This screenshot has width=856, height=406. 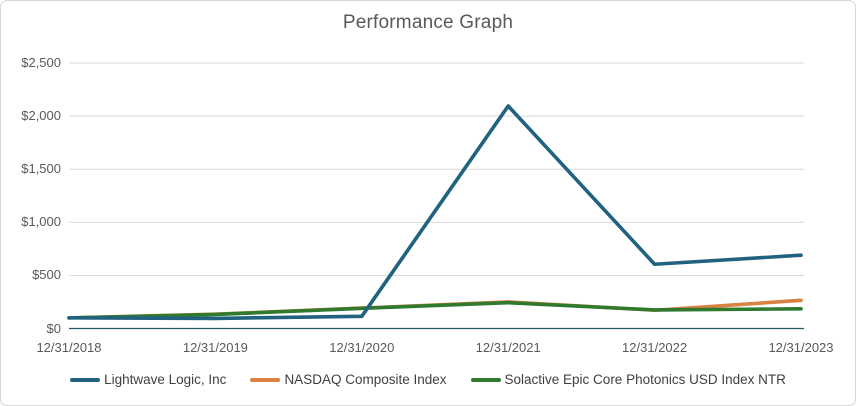 What do you see at coordinates (69, 347) in the screenshot?
I see `x-axis-tick-label: 12/31/2018` at bounding box center [69, 347].